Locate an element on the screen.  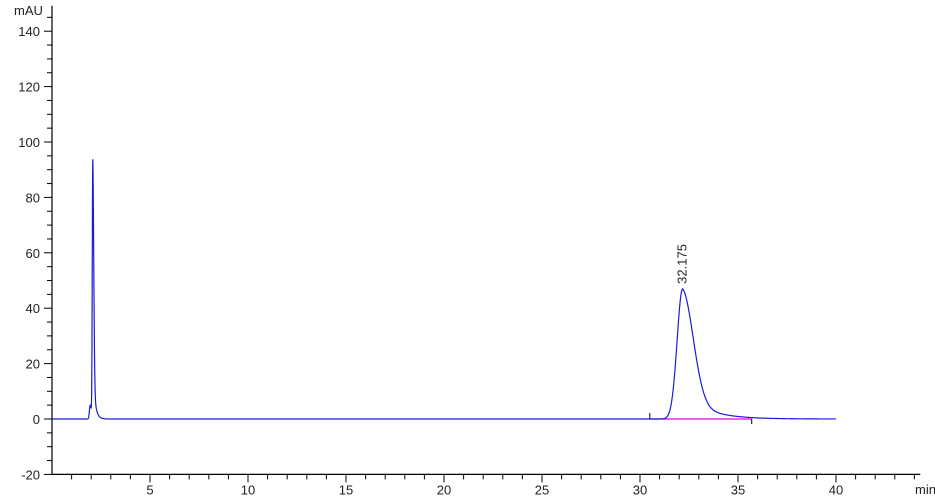
x-tick-label: 15 is located at coordinates (346, 489).